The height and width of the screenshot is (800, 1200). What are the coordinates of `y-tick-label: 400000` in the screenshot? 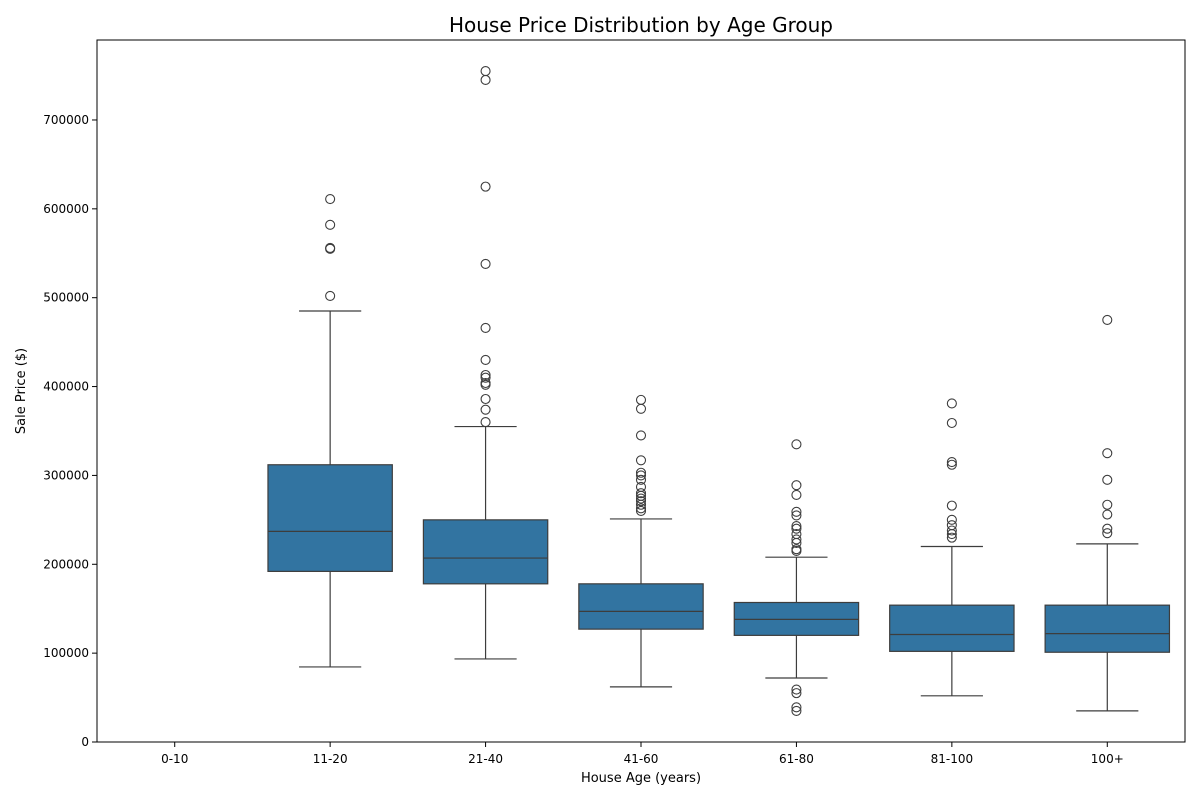 It's located at (66, 387).